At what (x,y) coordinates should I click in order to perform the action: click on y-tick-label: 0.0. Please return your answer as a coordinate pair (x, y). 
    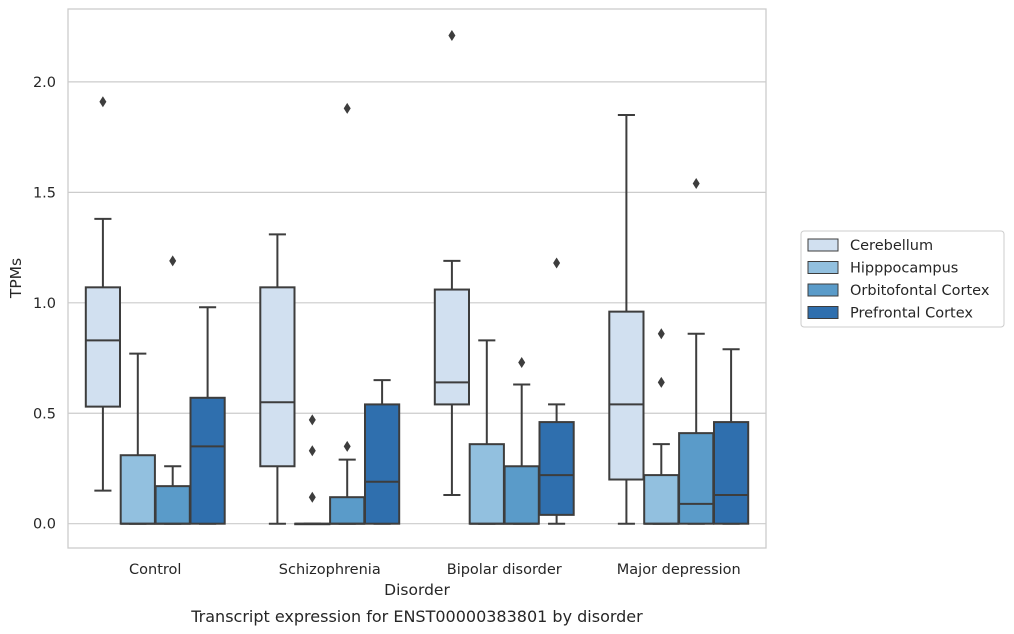
    Looking at the image, I should click on (44, 525).